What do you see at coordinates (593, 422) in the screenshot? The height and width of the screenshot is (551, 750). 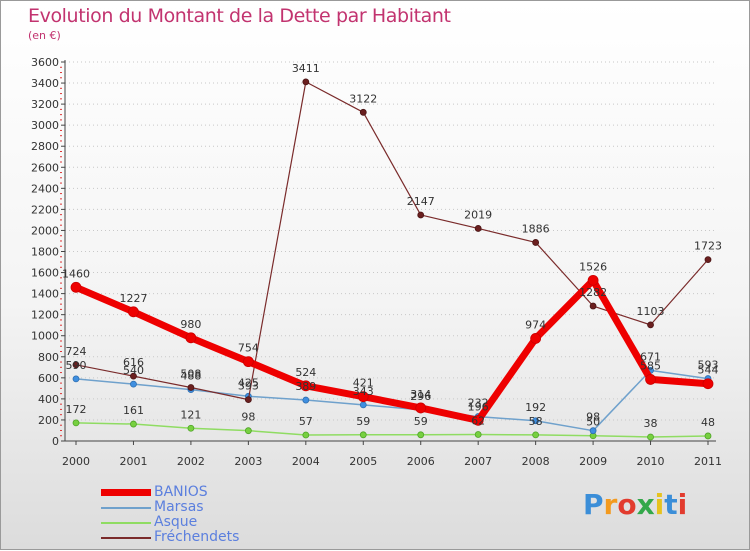 I see `data-label-asque: 50` at bounding box center [593, 422].